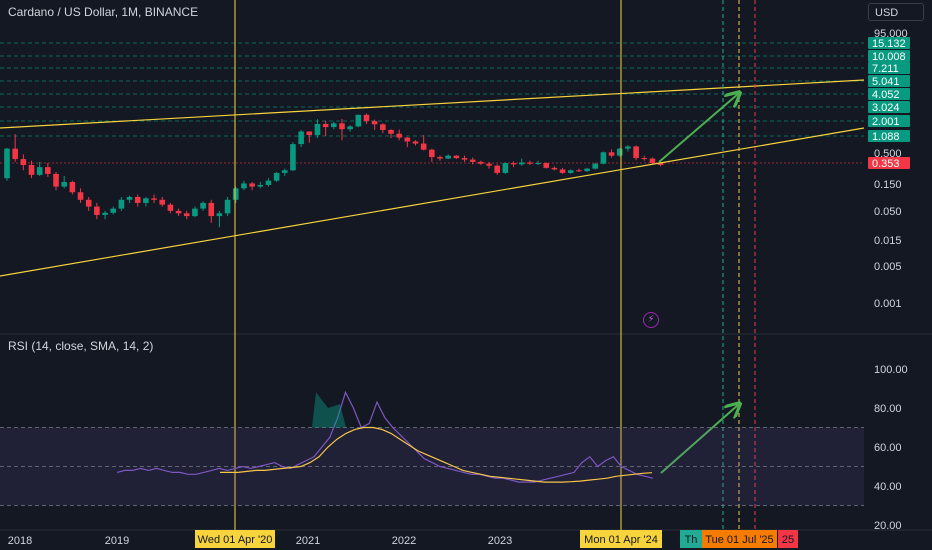 This screenshot has height=550, width=932. I want to click on rsi-axis-tick: 100.00, so click(891, 370).